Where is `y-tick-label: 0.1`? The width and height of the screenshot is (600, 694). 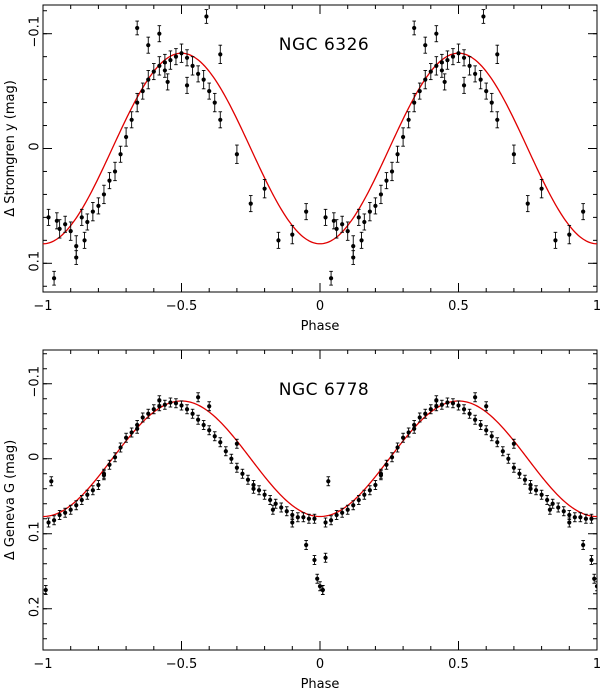 y-tick-label: 0.1 is located at coordinates (35, 531).